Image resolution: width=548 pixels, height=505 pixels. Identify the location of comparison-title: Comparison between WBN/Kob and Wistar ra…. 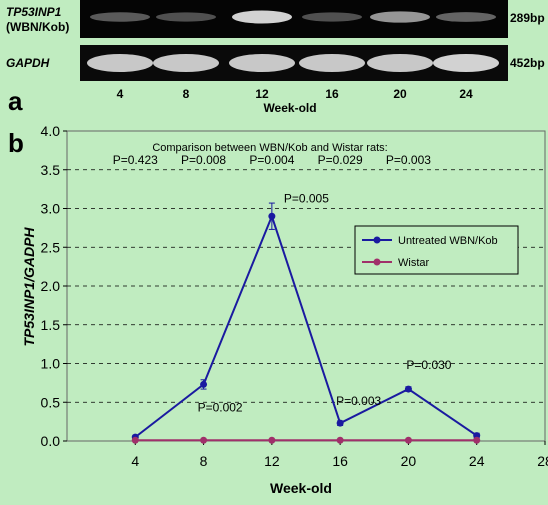
(269, 148).